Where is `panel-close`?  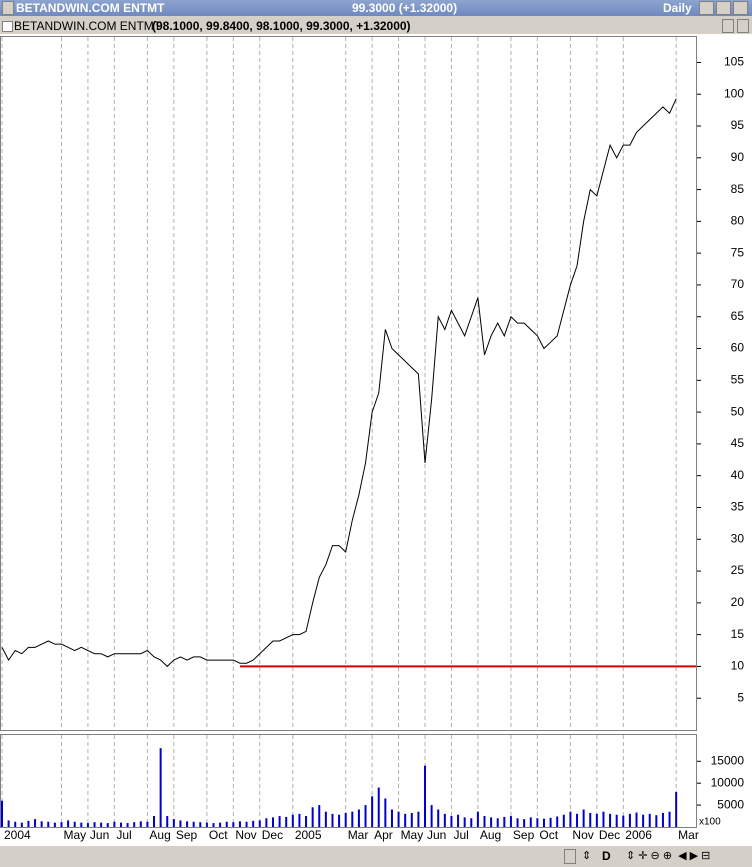 panel-close is located at coordinates (743, 26).